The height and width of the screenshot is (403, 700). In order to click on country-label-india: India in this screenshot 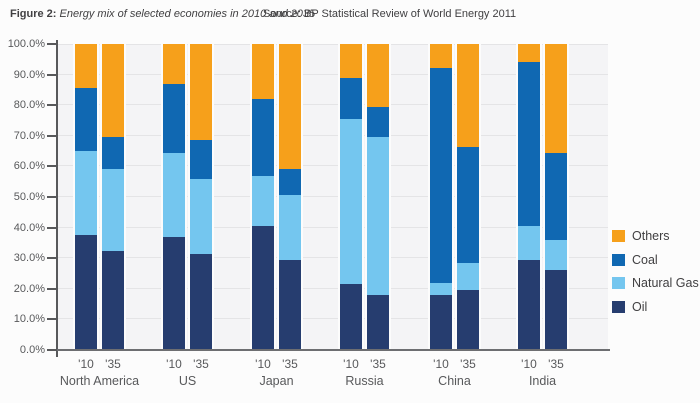, I will do `click(542, 381)`.